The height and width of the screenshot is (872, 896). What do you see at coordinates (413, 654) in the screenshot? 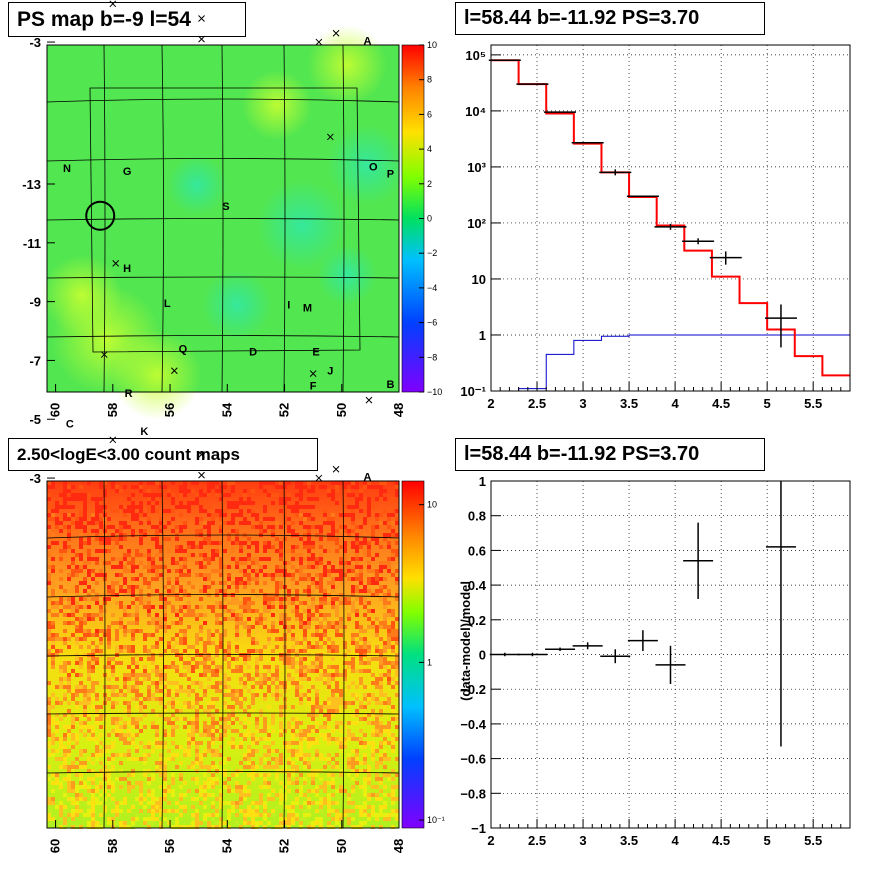
I see `colorbar` at bounding box center [413, 654].